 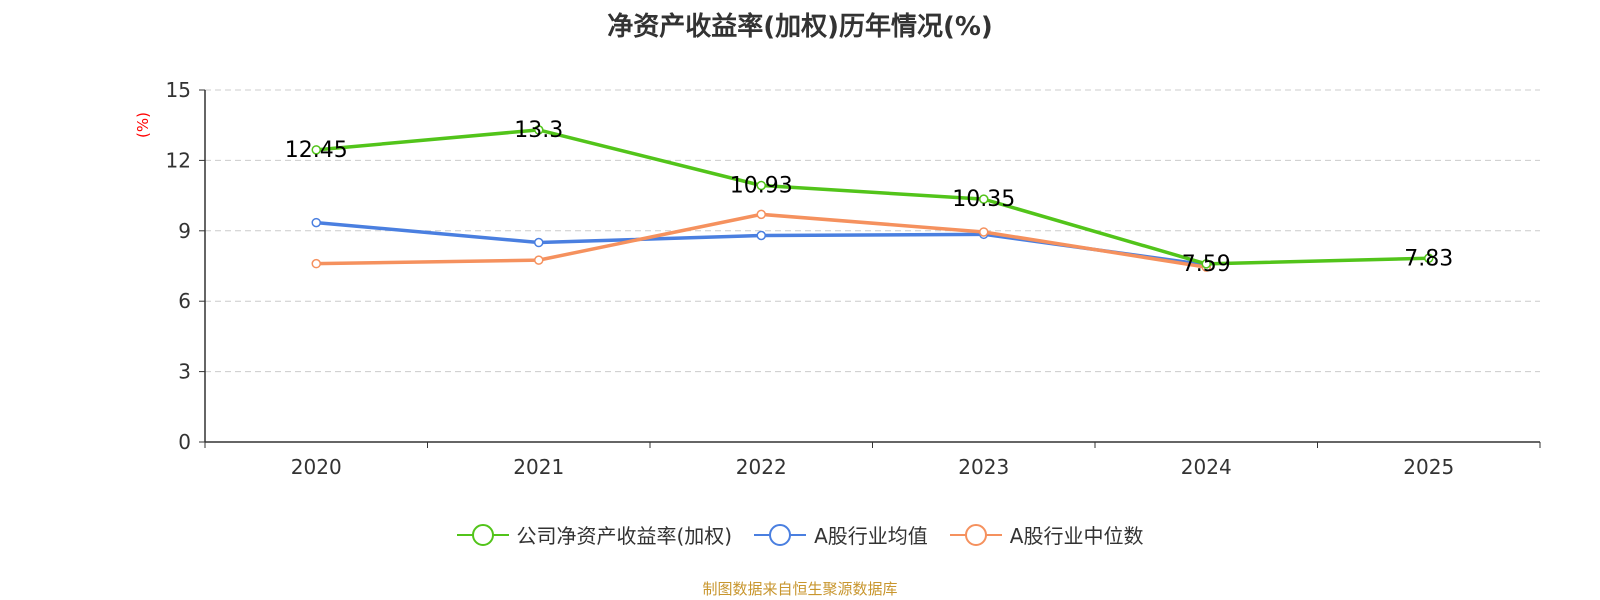 What do you see at coordinates (184, 372) in the screenshot?
I see `y-tick-label: 3` at bounding box center [184, 372].